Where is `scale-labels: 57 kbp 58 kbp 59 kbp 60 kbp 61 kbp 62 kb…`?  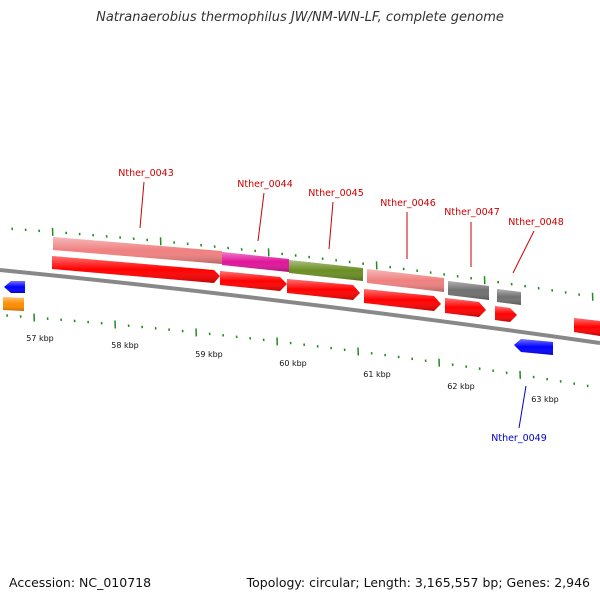 scale-labels: 57 kbp 58 kbp 59 kbp 60 kbp 61 kbp 62 kb… is located at coordinates (292, 369).